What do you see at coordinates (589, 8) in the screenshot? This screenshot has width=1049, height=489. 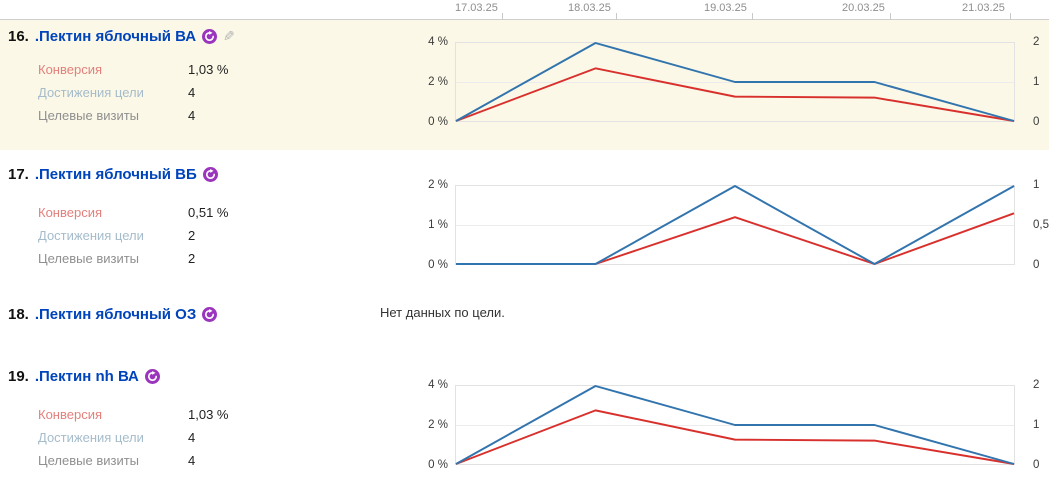 I see `date-axis-label: 18.03.25` at bounding box center [589, 8].